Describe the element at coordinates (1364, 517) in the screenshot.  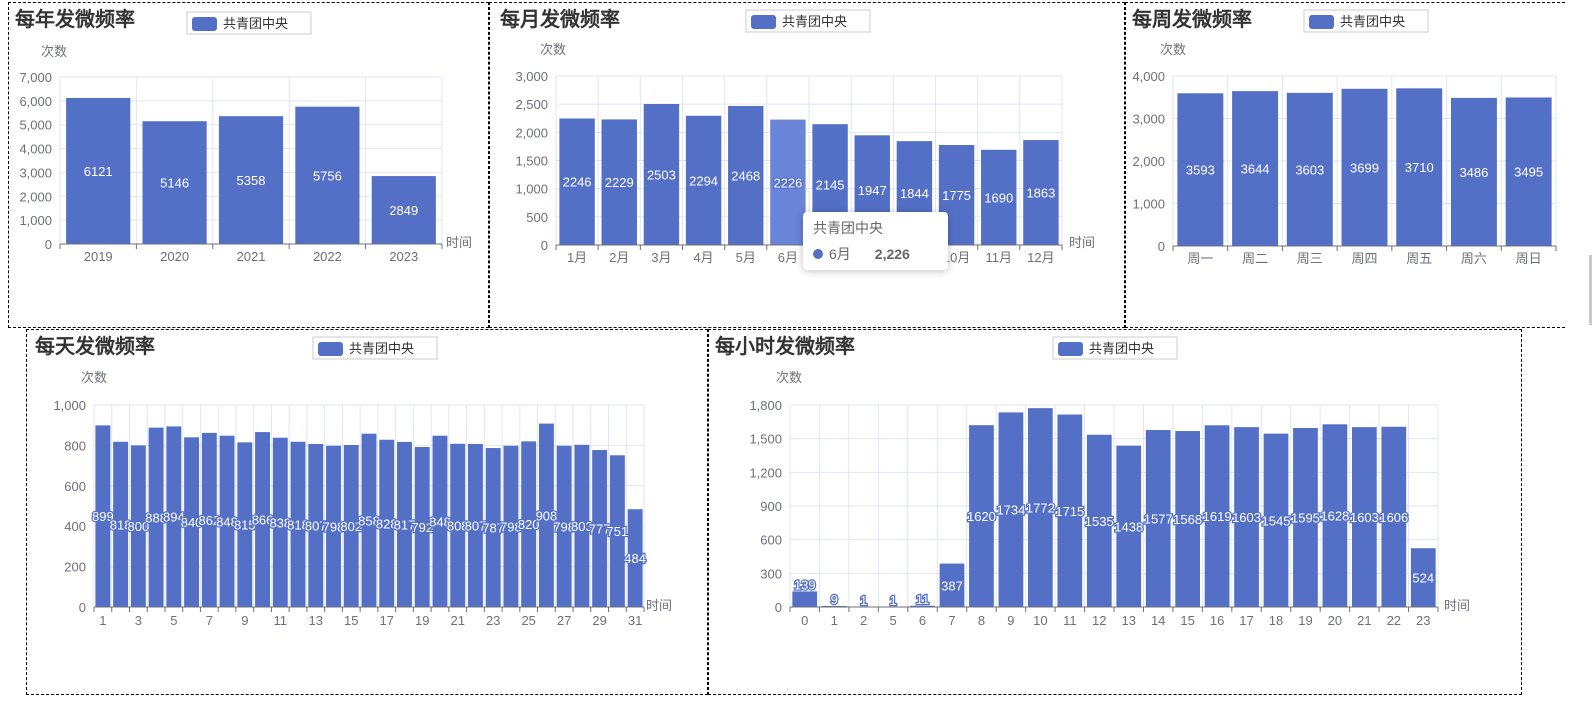
I see `data-label: 1603` at that location.